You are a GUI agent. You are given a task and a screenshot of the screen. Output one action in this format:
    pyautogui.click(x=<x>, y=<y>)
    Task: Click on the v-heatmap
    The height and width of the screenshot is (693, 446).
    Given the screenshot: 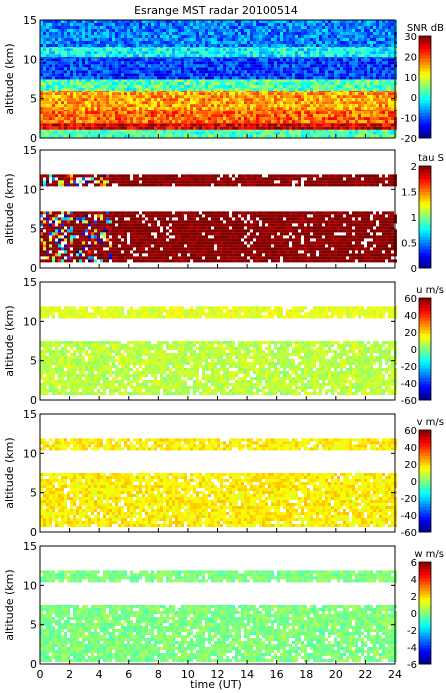 What is the action you would take?
    pyautogui.click(x=218, y=482)
    